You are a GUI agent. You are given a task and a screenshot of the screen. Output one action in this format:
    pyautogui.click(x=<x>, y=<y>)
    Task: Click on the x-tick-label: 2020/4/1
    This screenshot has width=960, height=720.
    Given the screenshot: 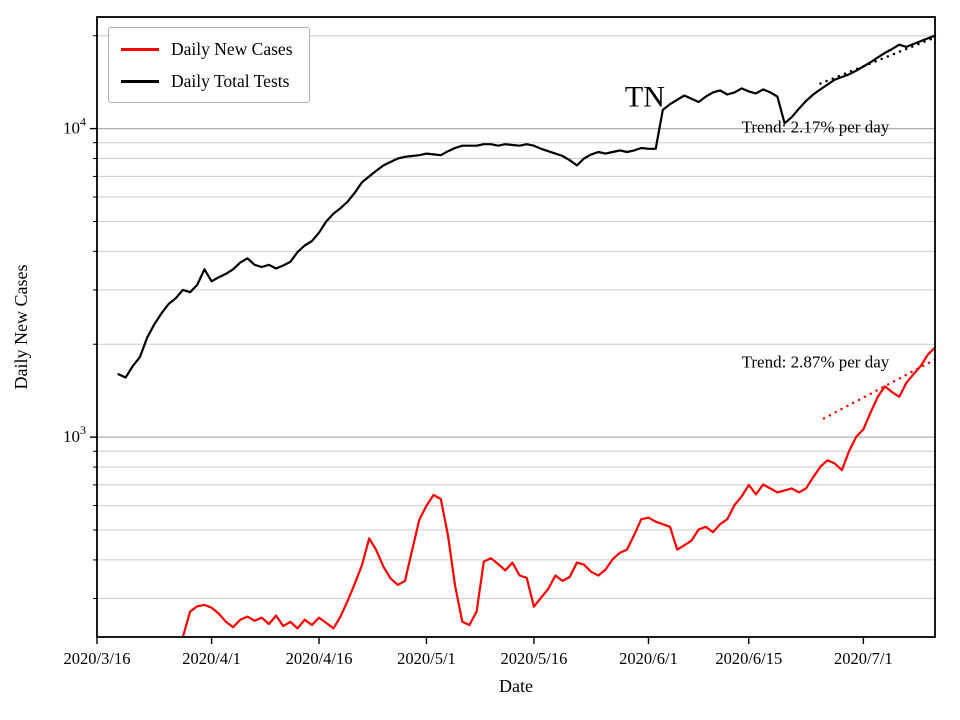 What is the action you would take?
    pyautogui.click(x=211, y=658)
    